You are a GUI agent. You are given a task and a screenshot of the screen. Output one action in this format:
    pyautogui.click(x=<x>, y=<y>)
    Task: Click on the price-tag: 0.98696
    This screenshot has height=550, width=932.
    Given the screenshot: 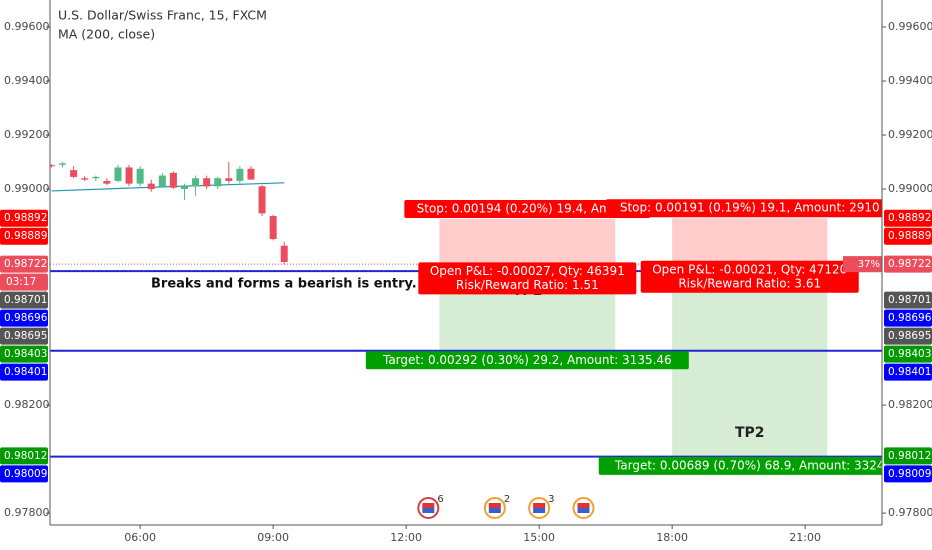 What is the action you would take?
    pyautogui.click(x=908, y=318)
    